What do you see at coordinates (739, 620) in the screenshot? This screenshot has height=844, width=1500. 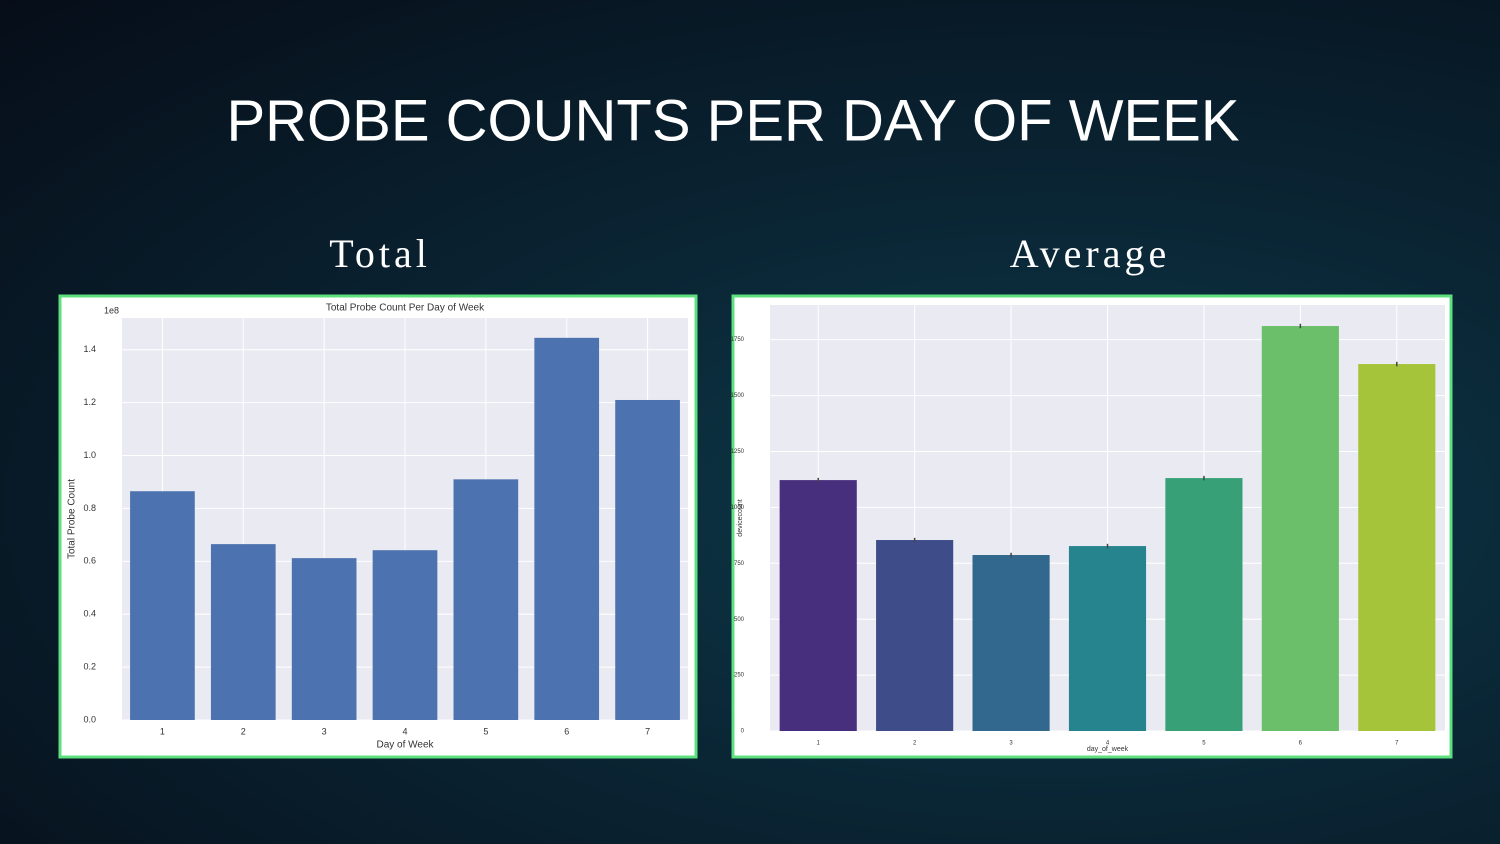 I see `y-tick-label: 500` at bounding box center [739, 620].